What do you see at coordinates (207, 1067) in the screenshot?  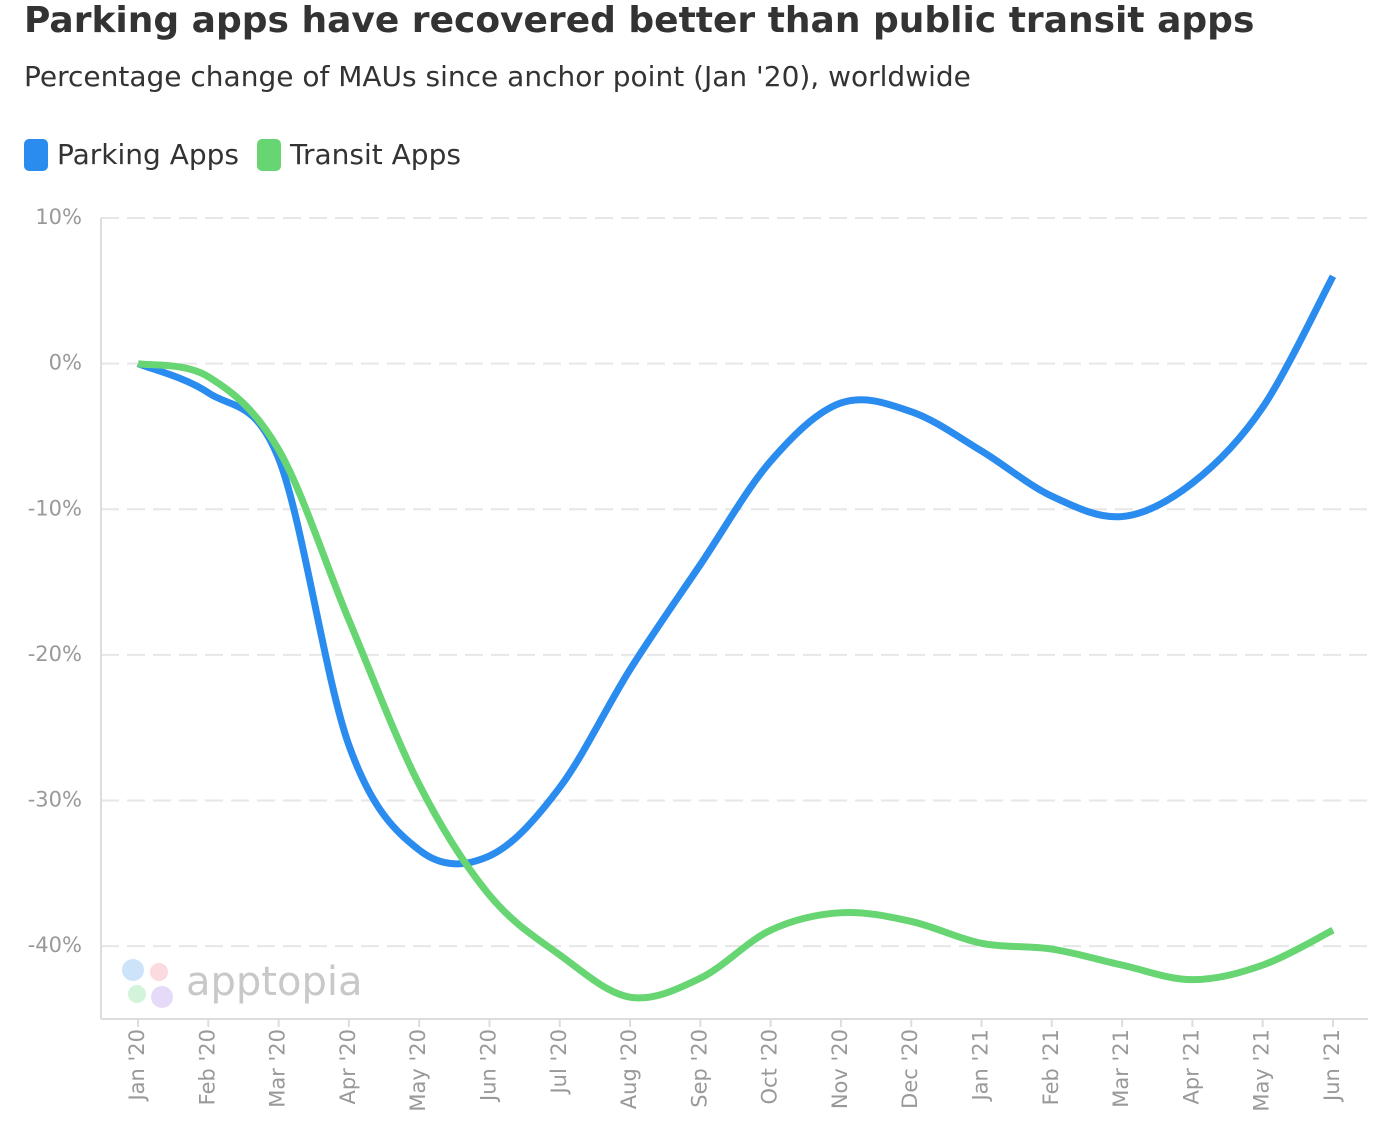 I see `x-tick-label: Feb '20` at bounding box center [207, 1067].